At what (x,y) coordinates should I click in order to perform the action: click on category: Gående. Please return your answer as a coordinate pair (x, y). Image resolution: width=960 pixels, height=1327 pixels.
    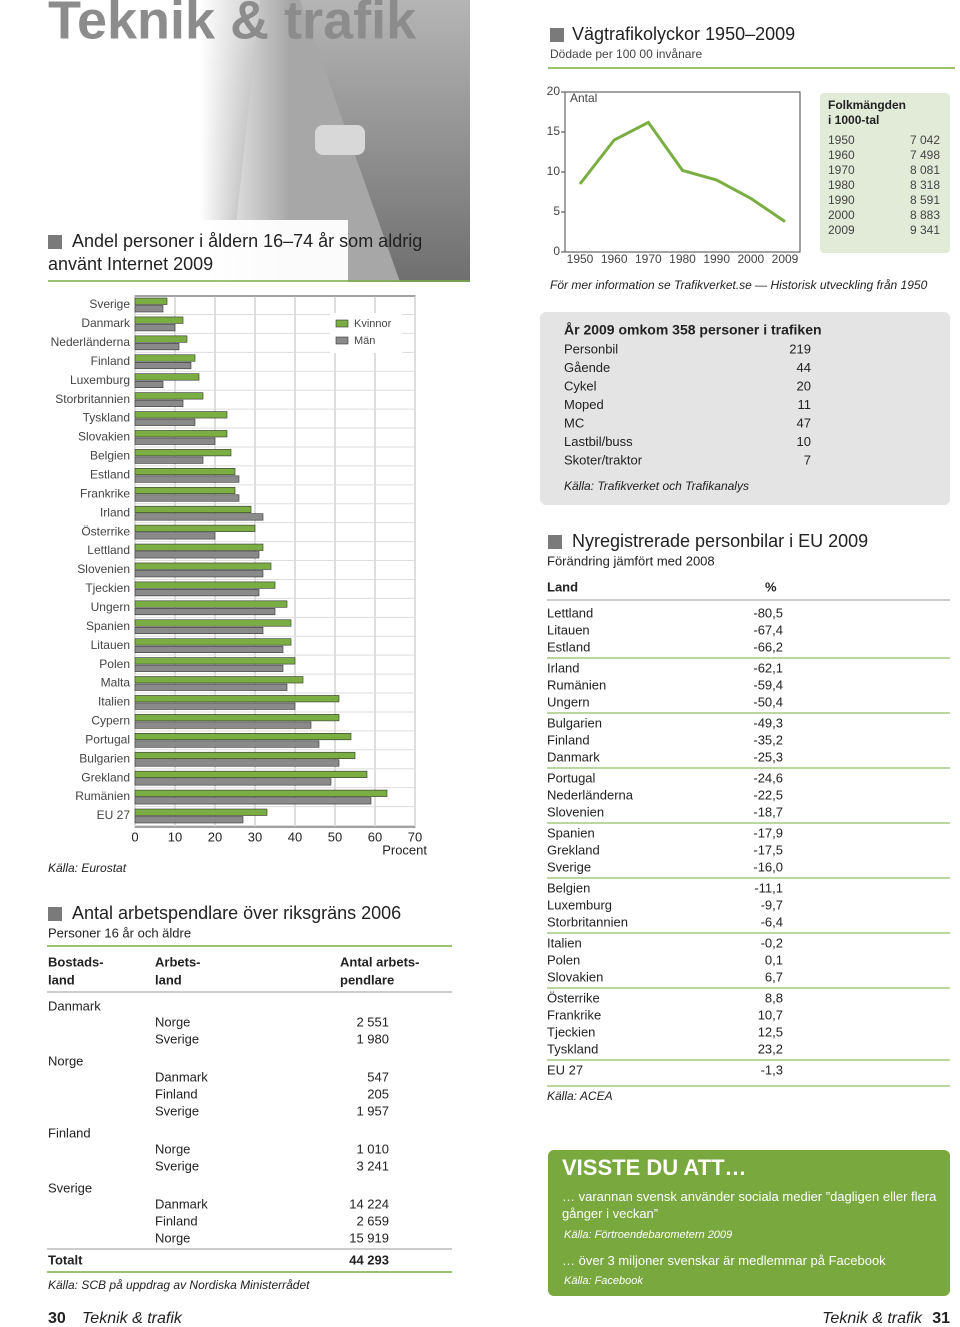
    Looking at the image, I should click on (587, 367).